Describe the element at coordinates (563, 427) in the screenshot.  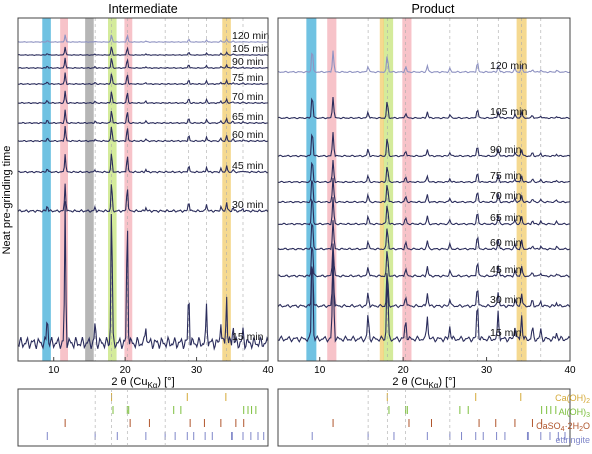
I see `legend-gypsum: CaSO4·2H2O` at that location.